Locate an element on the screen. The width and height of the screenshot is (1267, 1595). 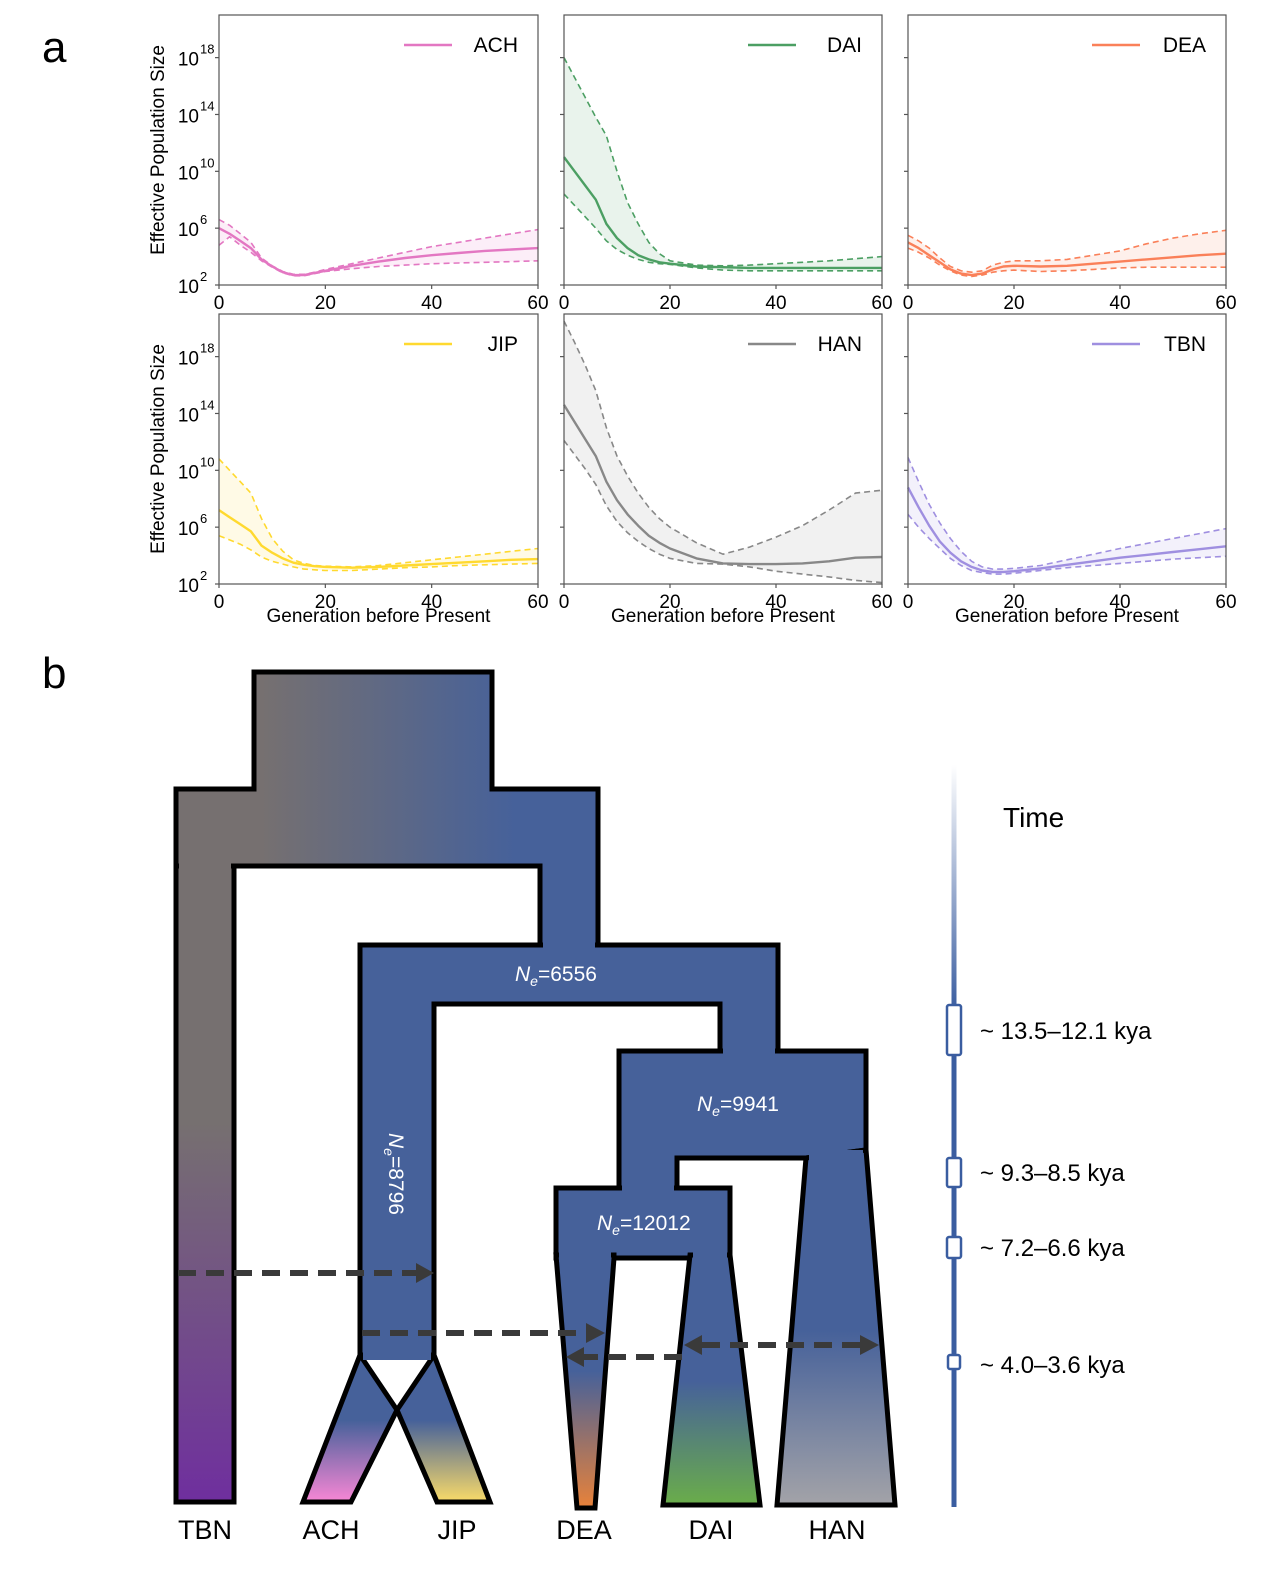
legend-label: ACH is located at coordinates (496, 45).